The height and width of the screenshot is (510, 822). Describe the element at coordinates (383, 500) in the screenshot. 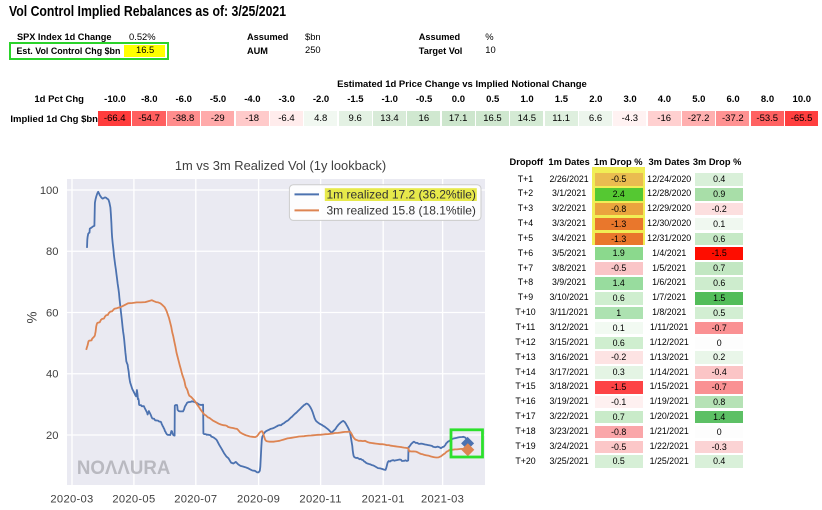

I see `svg-text: 2021-01` at that location.